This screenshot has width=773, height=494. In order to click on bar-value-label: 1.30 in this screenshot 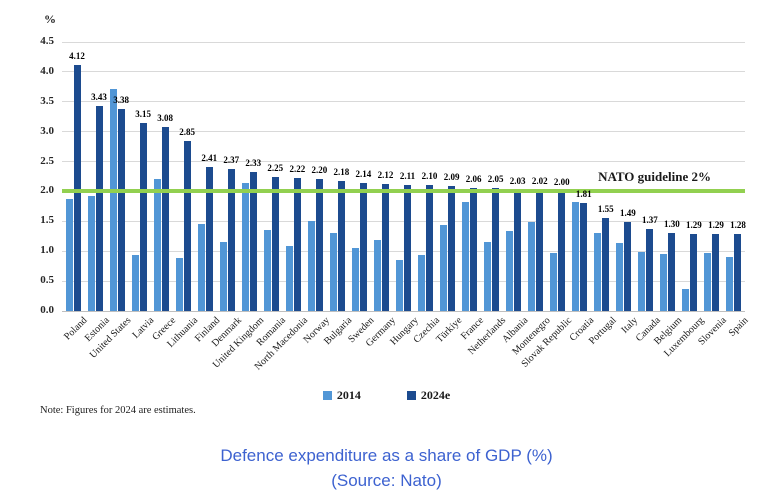, I will do `click(672, 224)`.